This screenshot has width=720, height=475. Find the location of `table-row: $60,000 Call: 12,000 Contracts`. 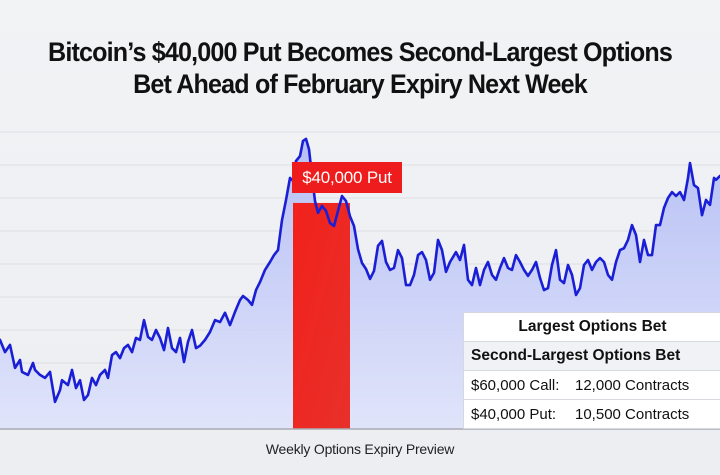

table-row: $60,000 Call: 12,000 Contracts is located at coordinates (592, 385).